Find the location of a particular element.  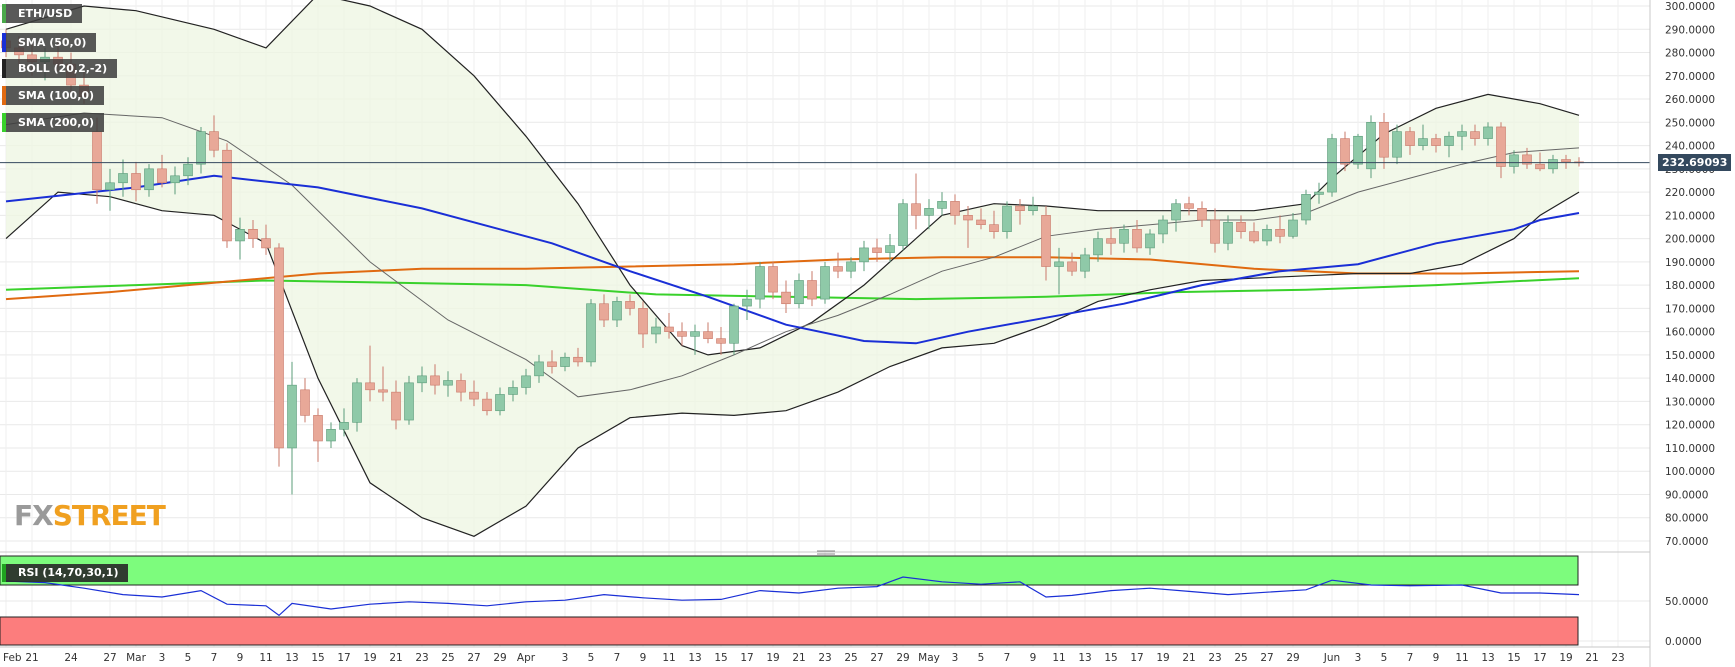

time-tick-label: 15 is located at coordinates (317, 658).